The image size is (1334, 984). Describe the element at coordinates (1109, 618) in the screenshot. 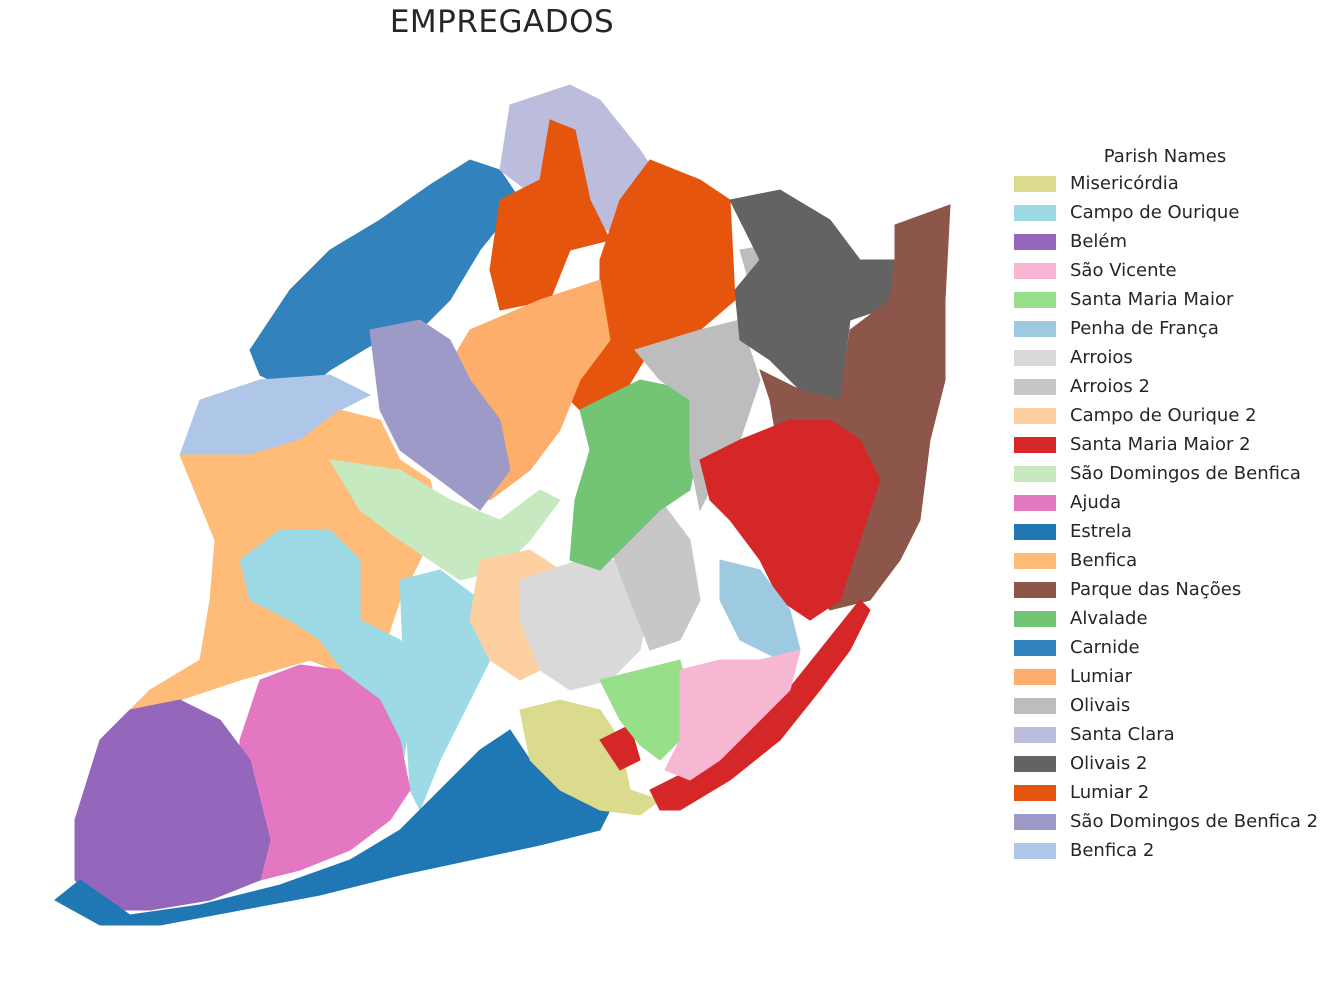

I see `legend-label: Alvalade` at that location.